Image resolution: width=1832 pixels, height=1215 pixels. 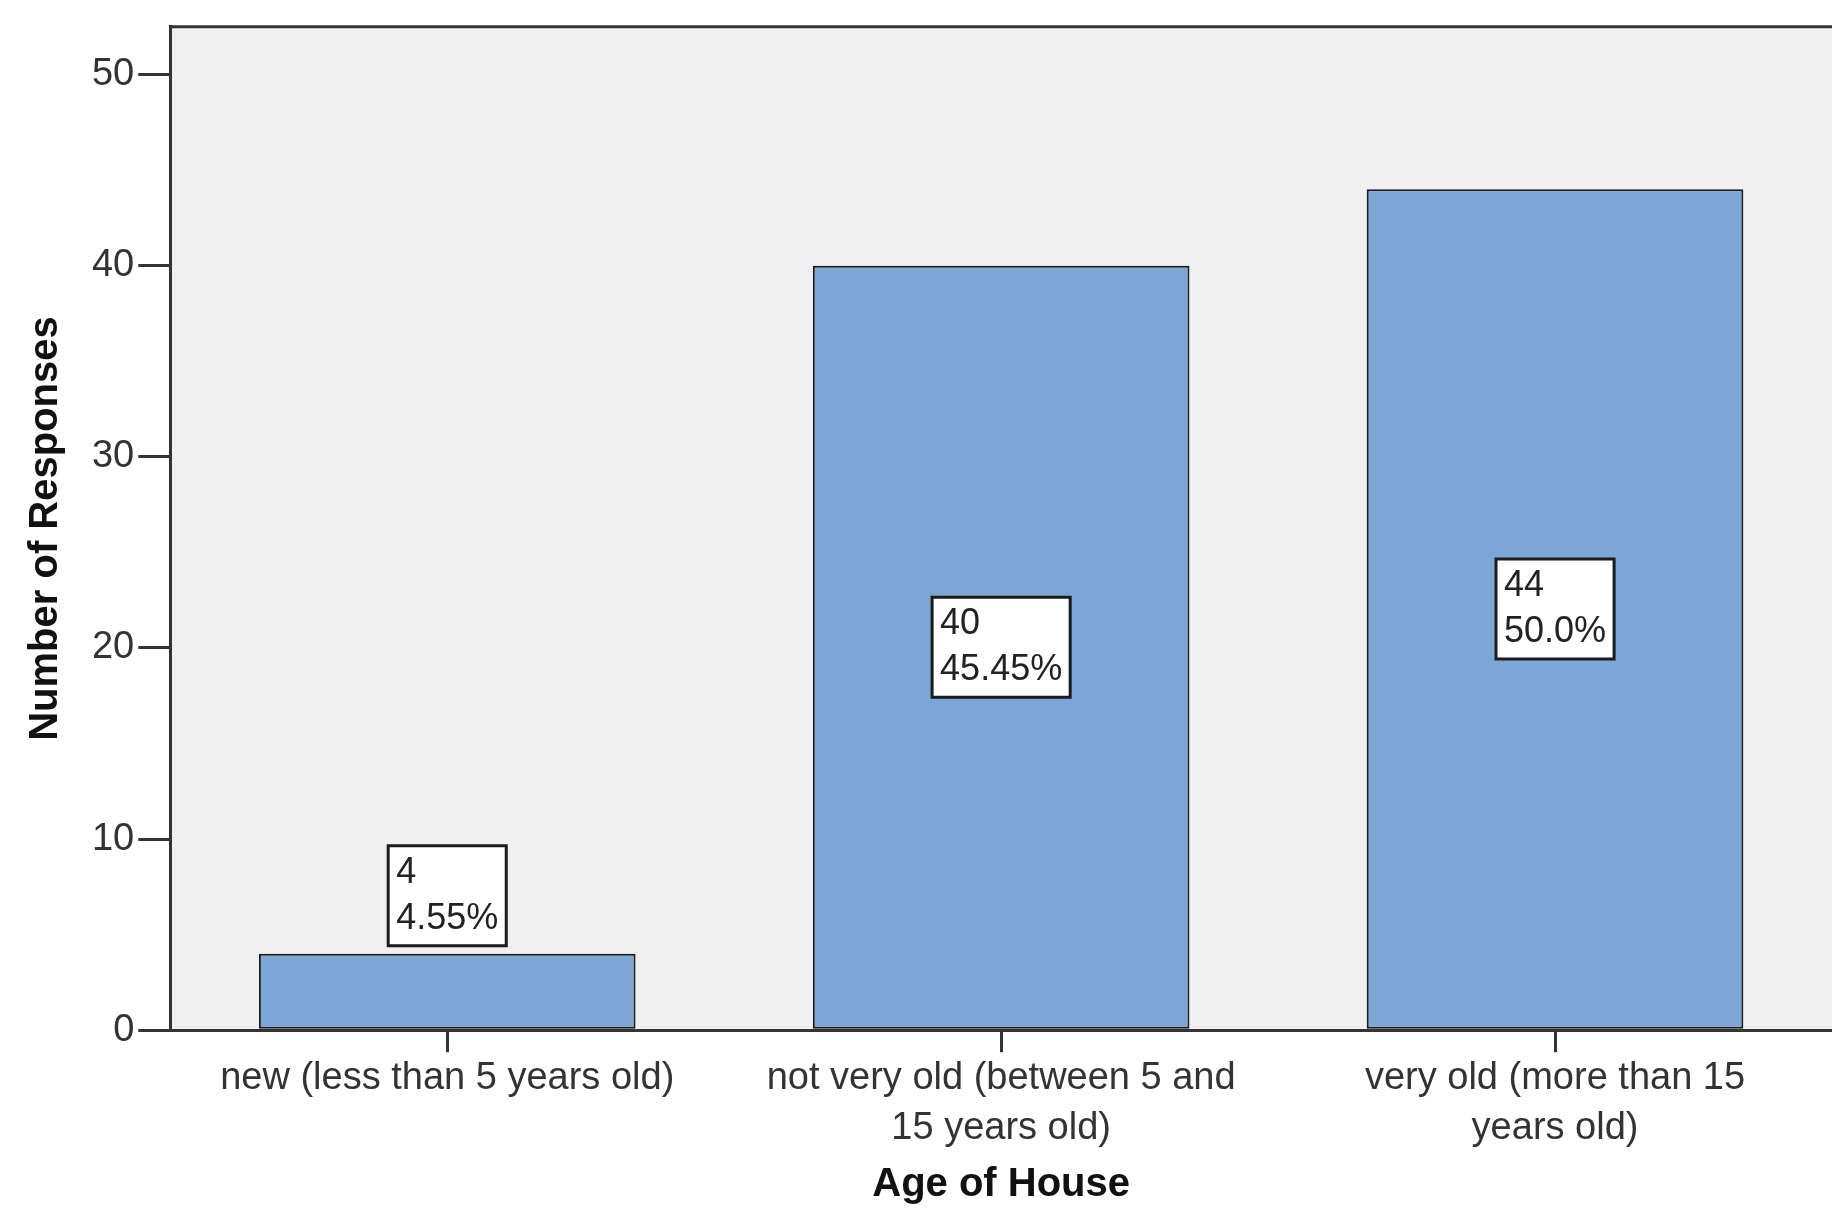 I want to click on y-tick-label: 40, so click(x=113, y=263).